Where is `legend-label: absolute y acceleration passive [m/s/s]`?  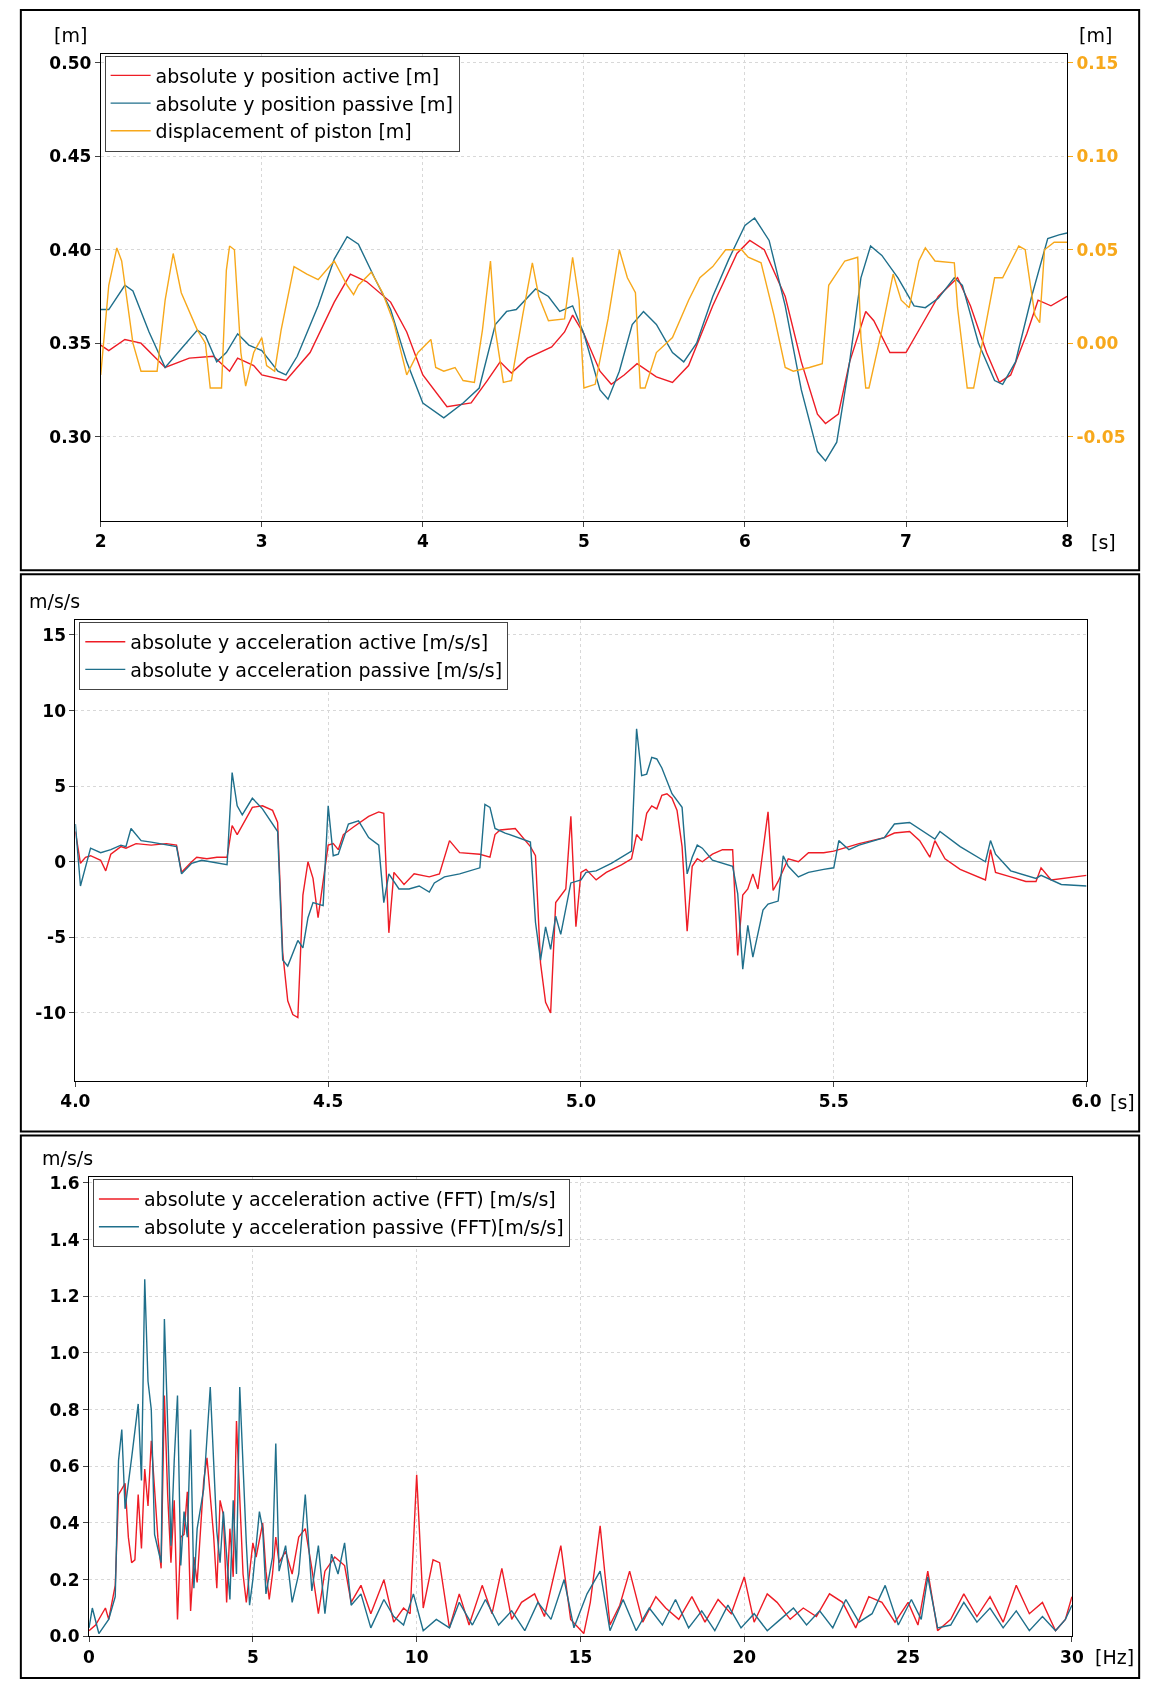
legend-label: absolute y acceleration passive [m/s/s] is located at coordinates (316, 669).